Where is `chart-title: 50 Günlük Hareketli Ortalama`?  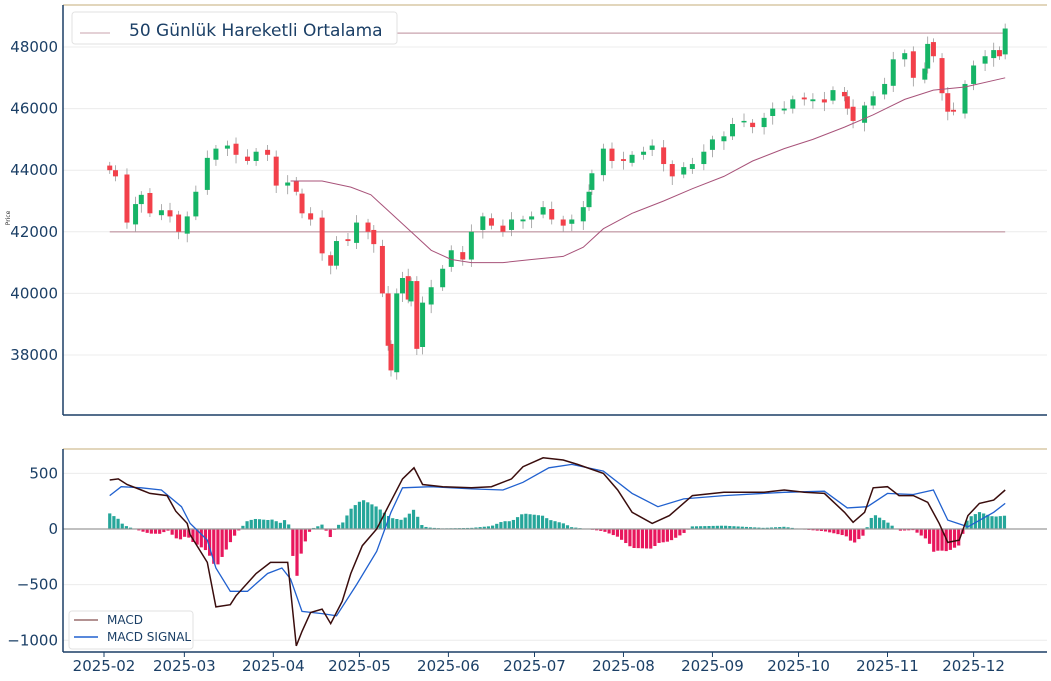
chart-title: 50 Günlük Hareketli Ortalama is located at coordinates (256, 31).